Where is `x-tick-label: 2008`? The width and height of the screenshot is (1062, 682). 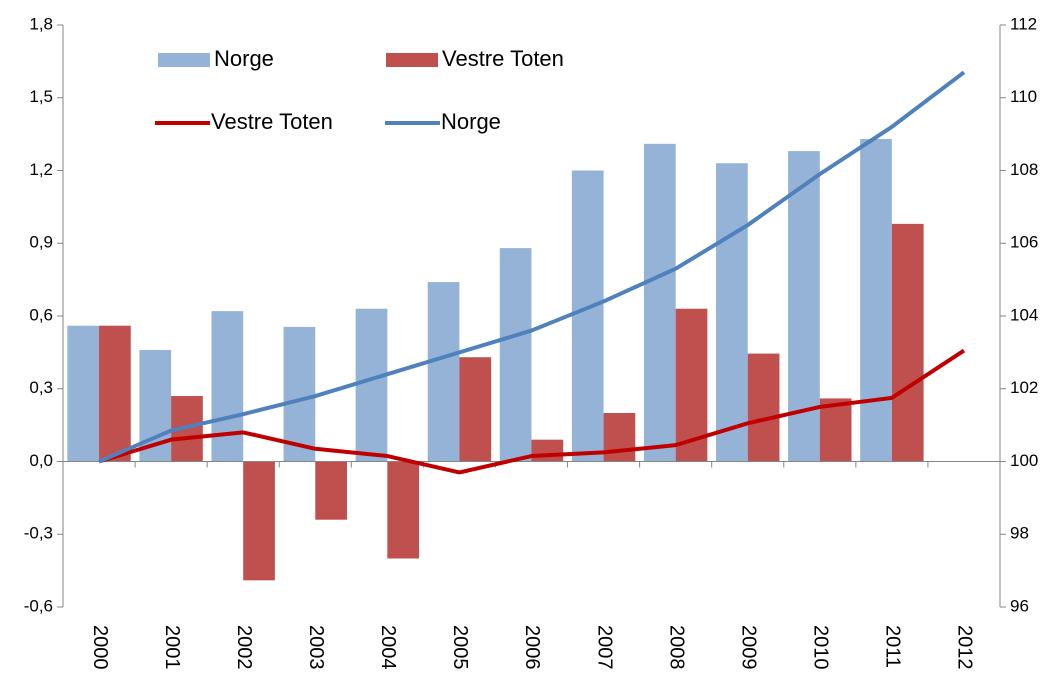
x-tick-label: 2008 is located at coordinates (676, 647).